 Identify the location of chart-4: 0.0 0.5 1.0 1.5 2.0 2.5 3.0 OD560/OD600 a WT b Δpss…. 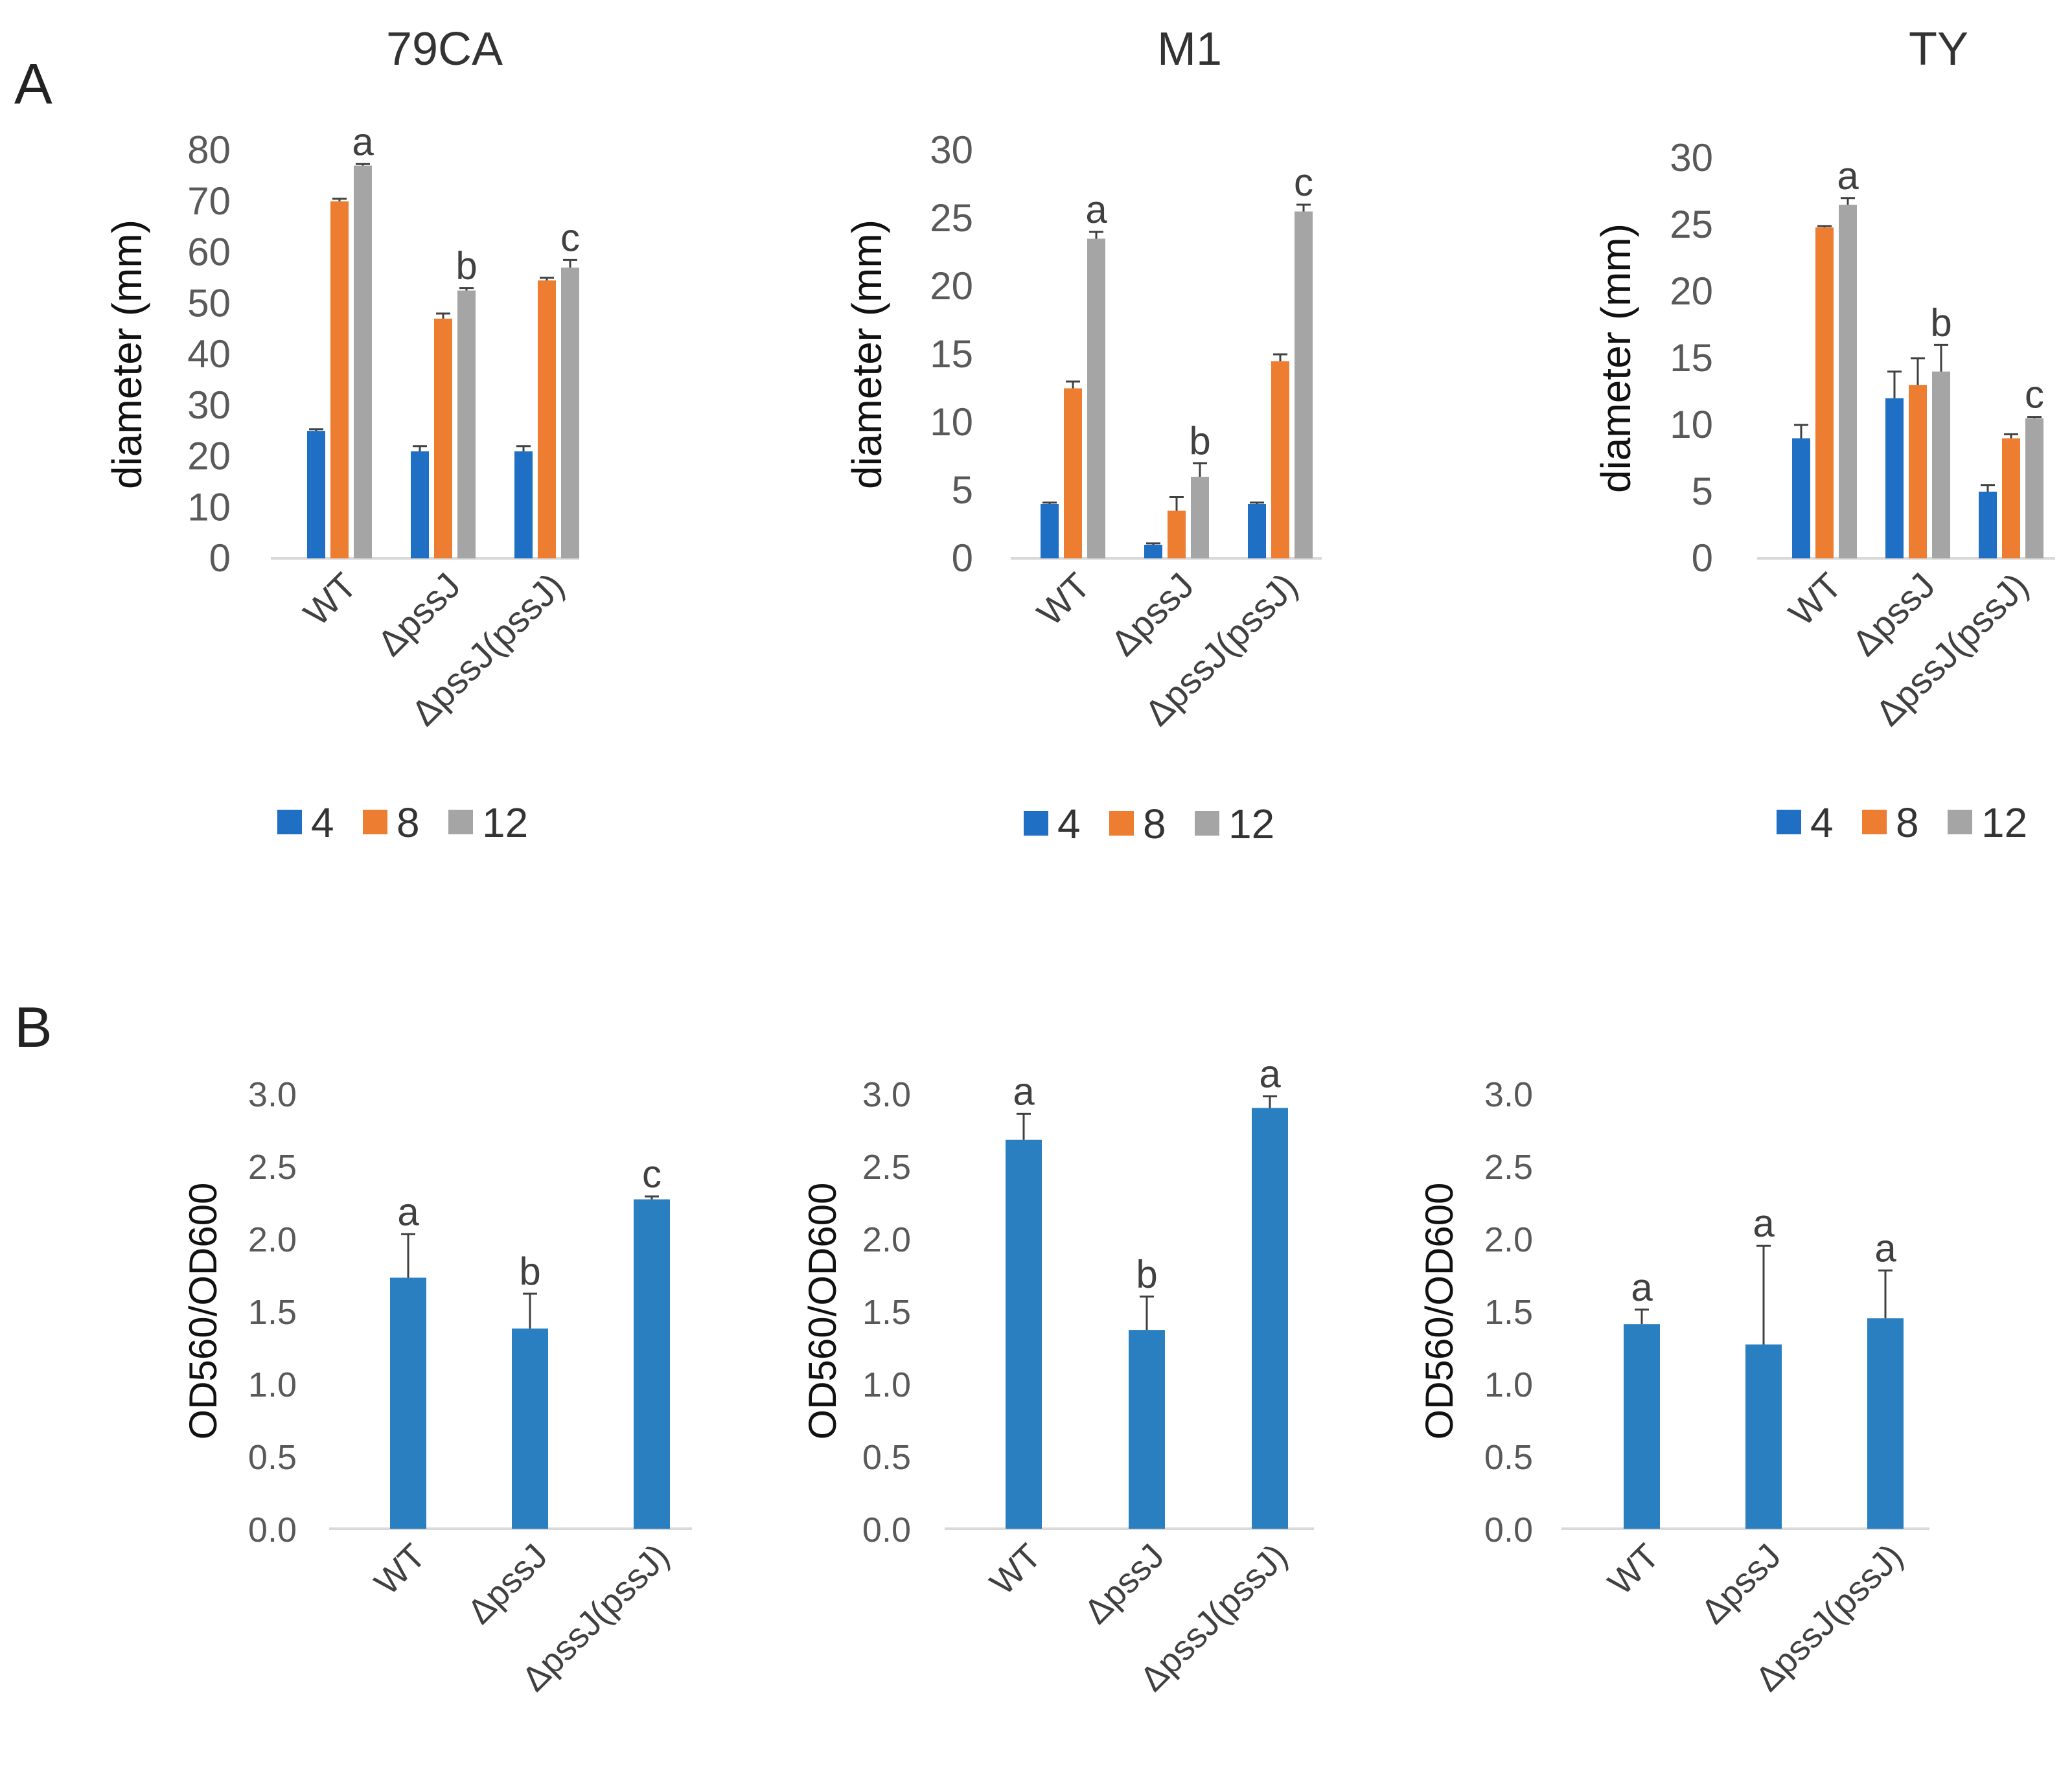
(436, 1386).